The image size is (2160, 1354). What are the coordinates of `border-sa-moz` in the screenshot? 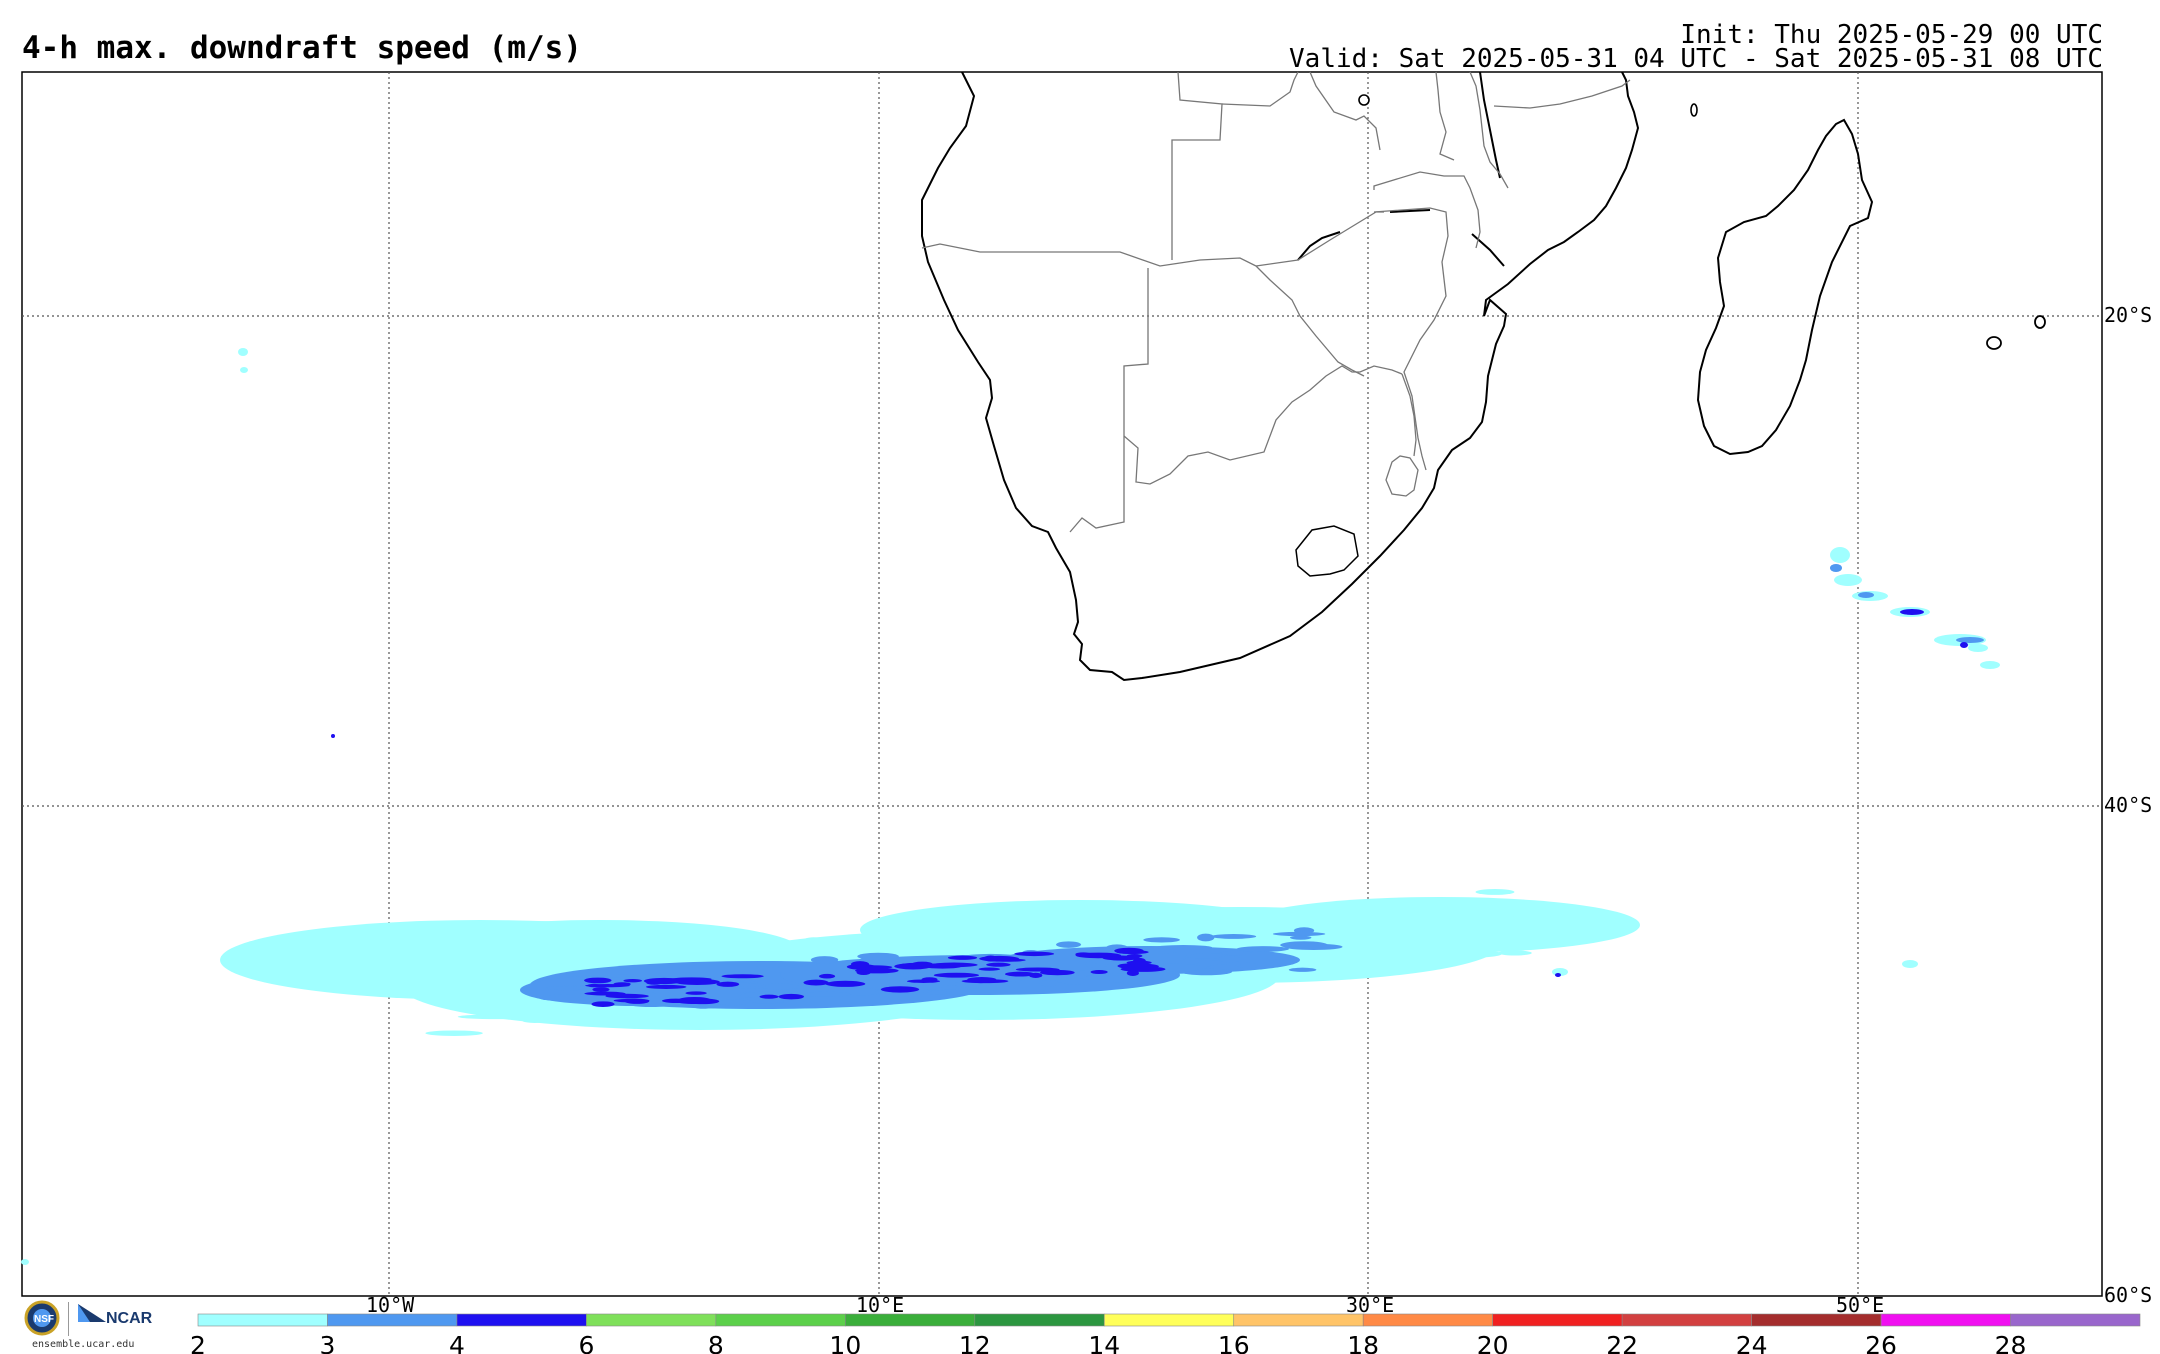 It's located at (1409, 415).